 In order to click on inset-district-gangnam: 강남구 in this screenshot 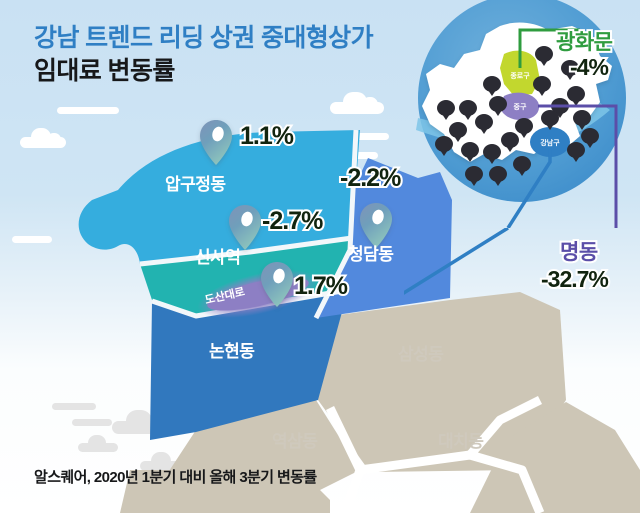, I will do `click(550, 142)`.